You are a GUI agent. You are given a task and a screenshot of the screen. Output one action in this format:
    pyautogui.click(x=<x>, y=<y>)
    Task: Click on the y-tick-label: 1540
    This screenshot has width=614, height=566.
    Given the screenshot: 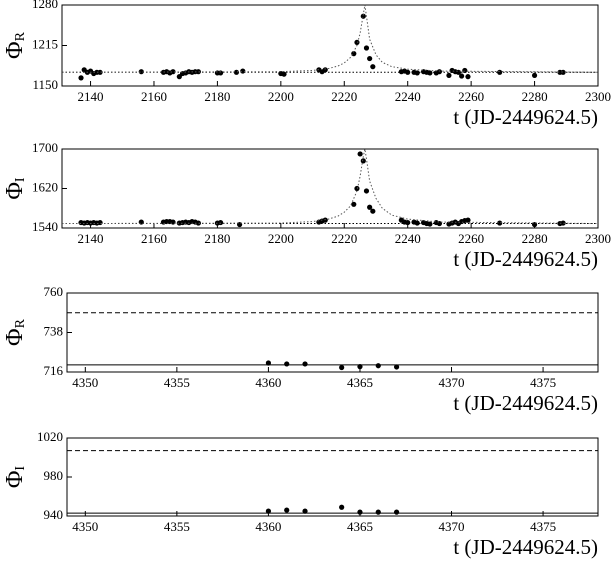 What is the action you would take?
    pyautogui.click(x=45, y=226)
    